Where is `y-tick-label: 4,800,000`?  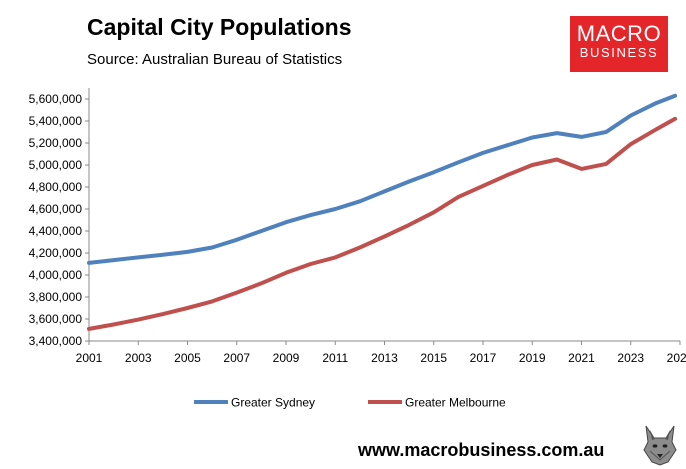 y-tick-label: 4,800,000 is located at coordinates (56, 187).